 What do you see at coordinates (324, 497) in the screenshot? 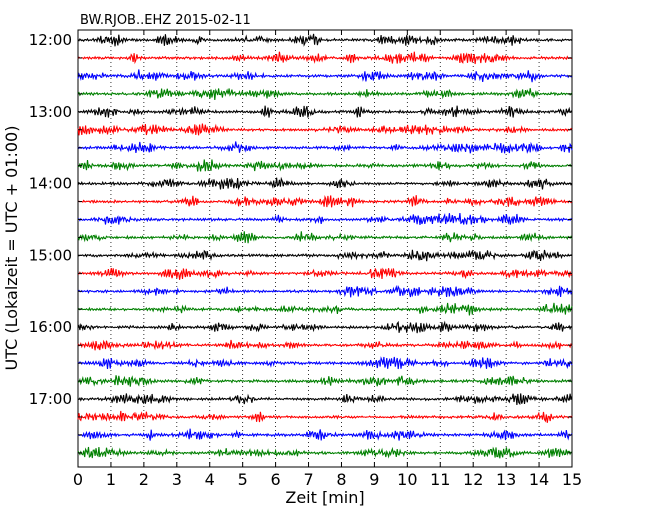
I see `x-axis-label: Zeit [min]` at bounding box center [324, 497].